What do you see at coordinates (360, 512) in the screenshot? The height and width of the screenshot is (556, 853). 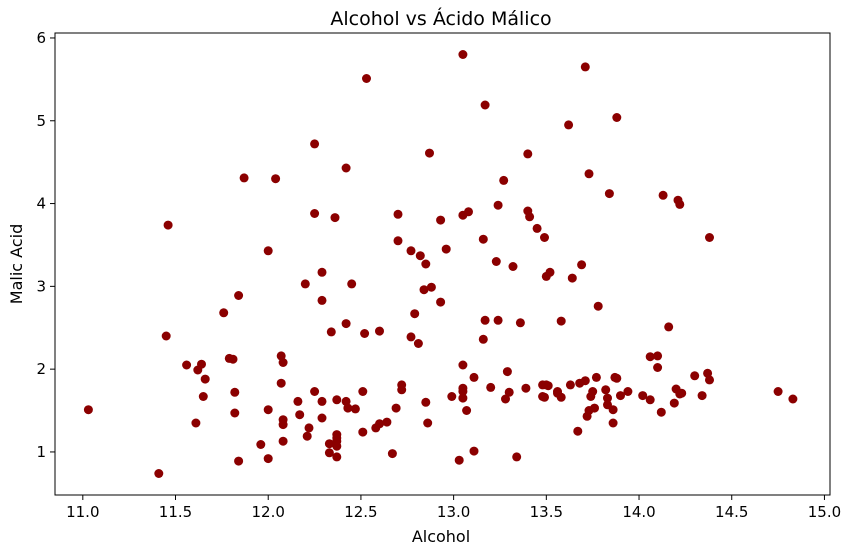 I see `x-tick-label: 12.5` at bounding box center [360, 512].